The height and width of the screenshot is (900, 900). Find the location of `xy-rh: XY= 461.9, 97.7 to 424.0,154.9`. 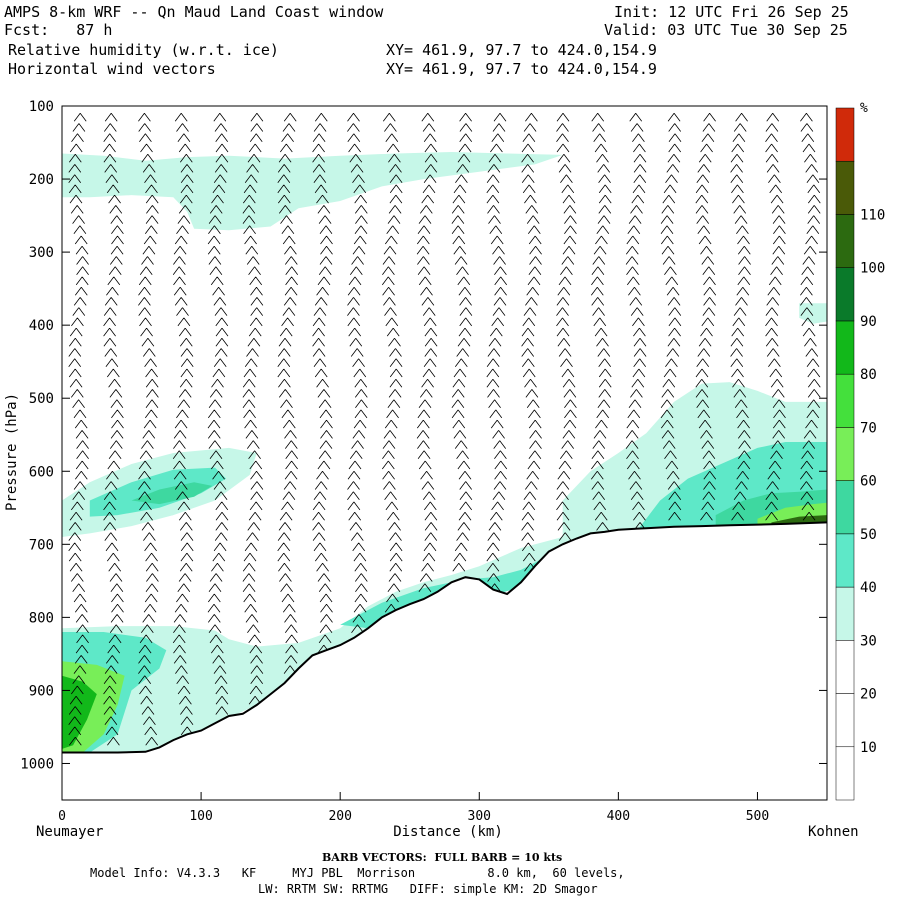

xy-rh: XY= 461.9, 97.7 to 424.0,154.9 is located at coordinates (521, 50).